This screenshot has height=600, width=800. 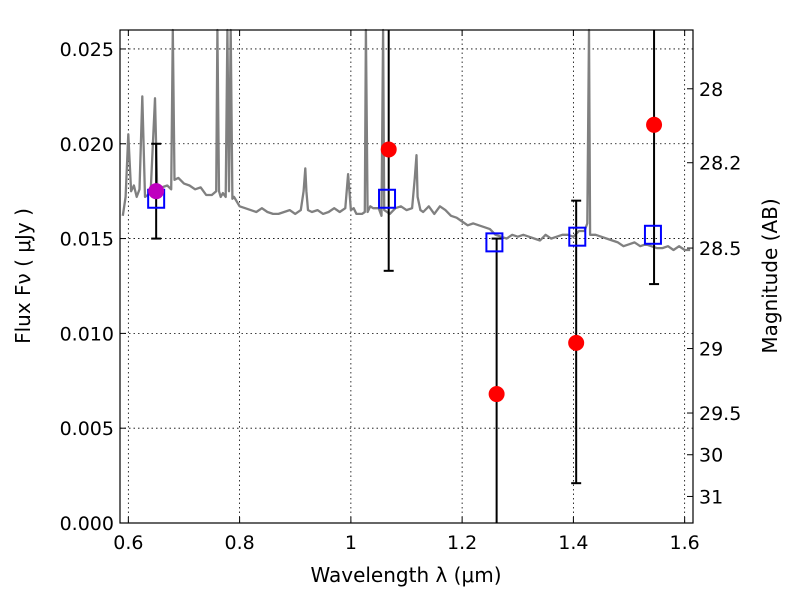 I want to click on x-tick-label: 0.8, so click(x=239, y=543).